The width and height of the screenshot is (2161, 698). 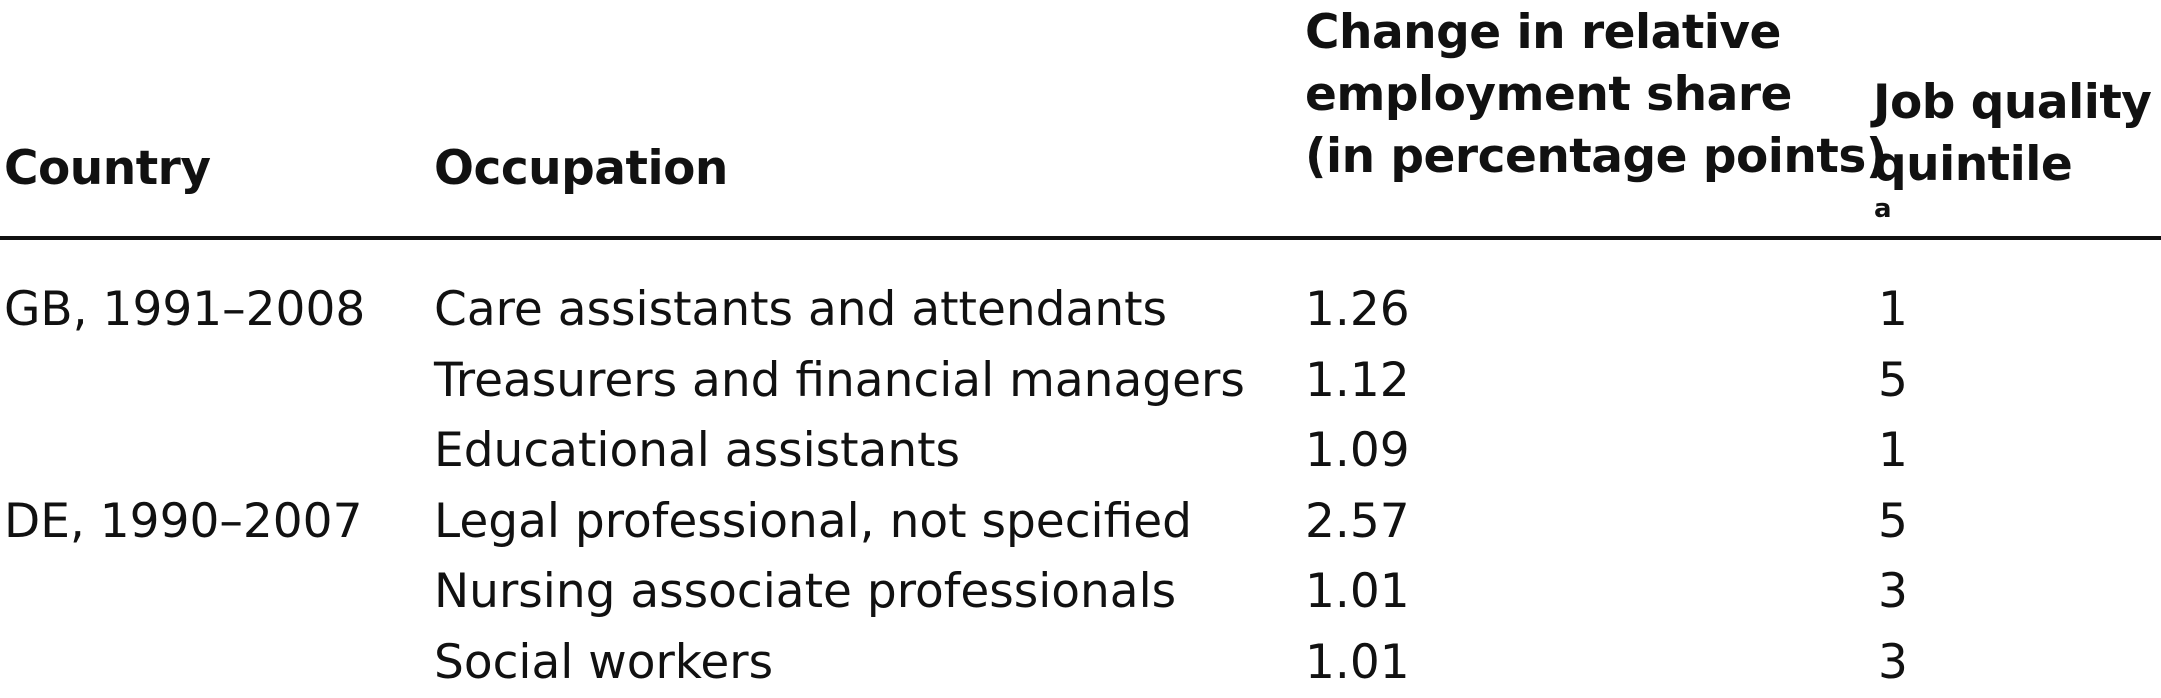 What do you see at coordinates (1080, 238) in the screenshot?
I see `header-divider-rule` at bounding box center [1080, 238].